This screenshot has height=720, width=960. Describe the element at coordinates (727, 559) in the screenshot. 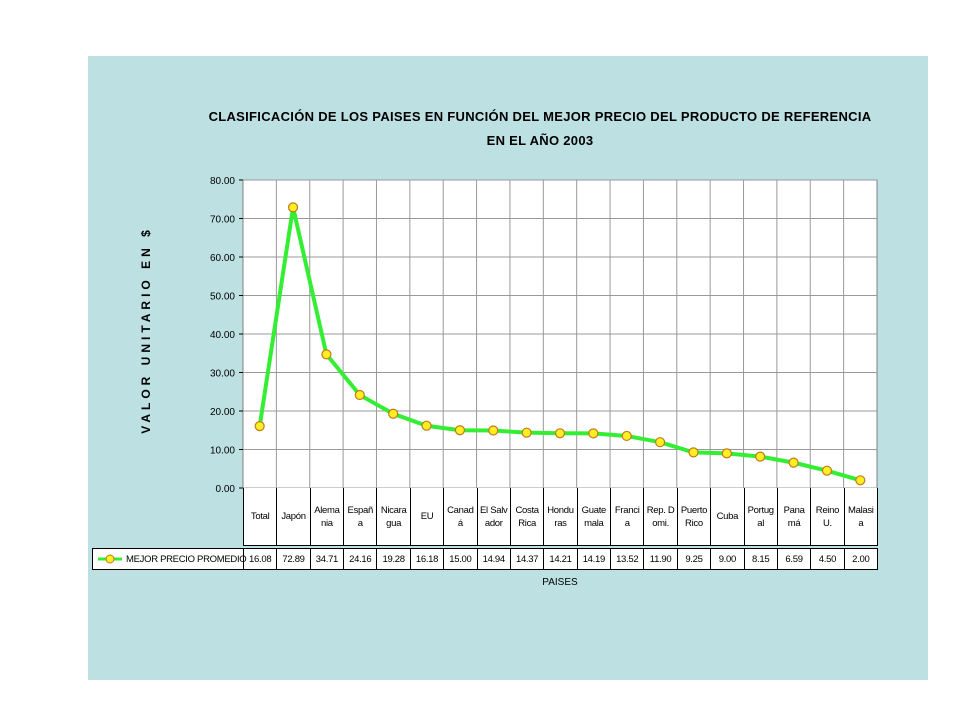

I see `data-label: 9.00` at that location.